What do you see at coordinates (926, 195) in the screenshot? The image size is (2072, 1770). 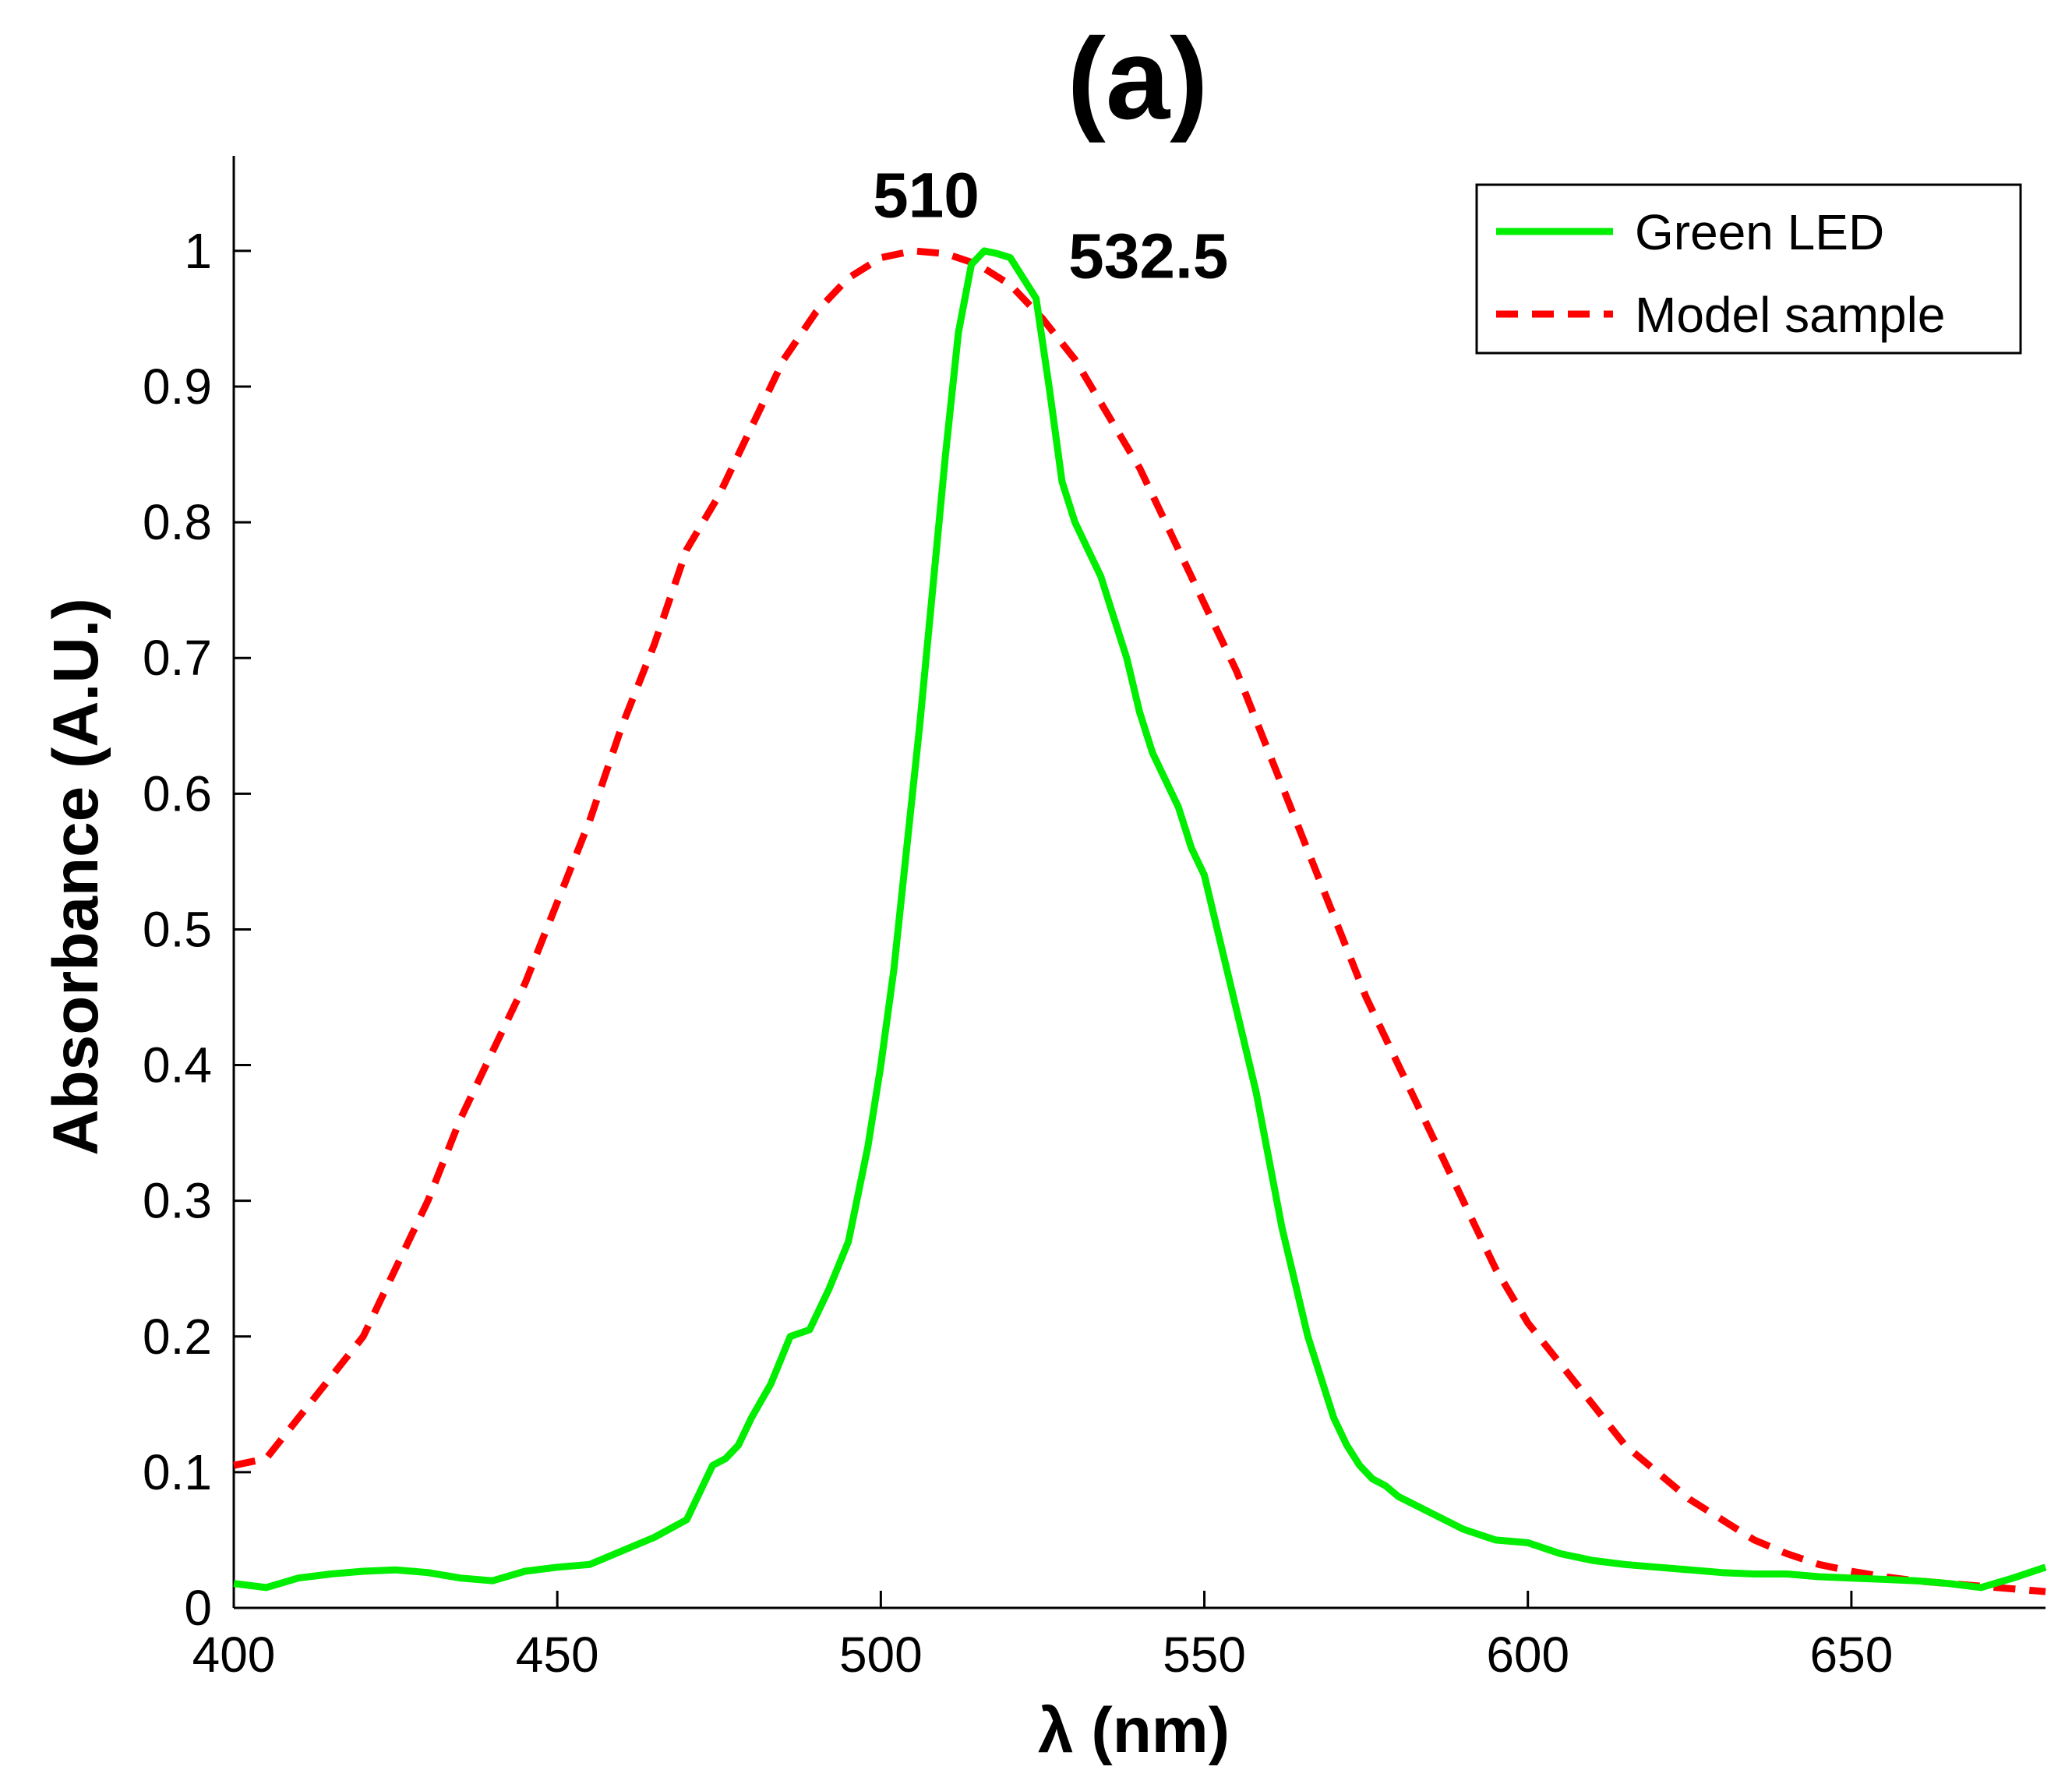 I see `peak-annotation: 510` at bounding box center [926, 195].